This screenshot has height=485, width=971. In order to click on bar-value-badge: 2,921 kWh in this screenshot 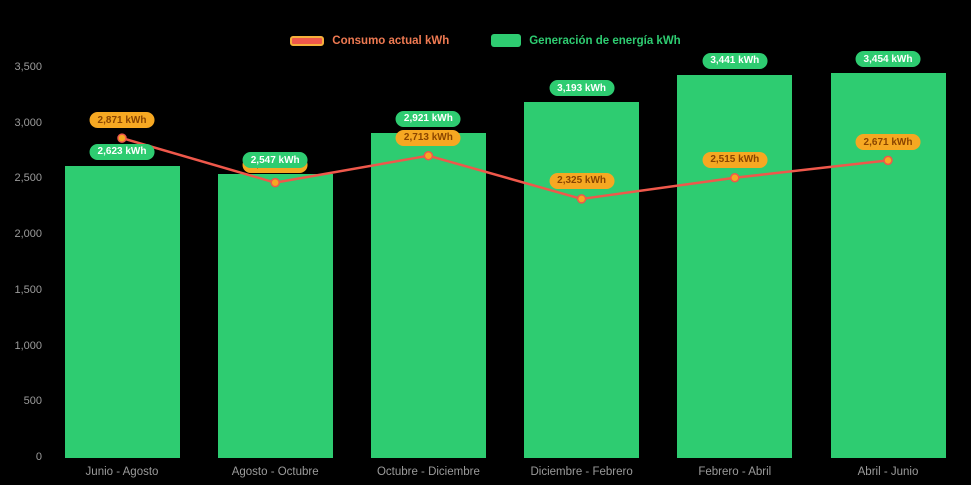, I will do `click(428, 118)`.